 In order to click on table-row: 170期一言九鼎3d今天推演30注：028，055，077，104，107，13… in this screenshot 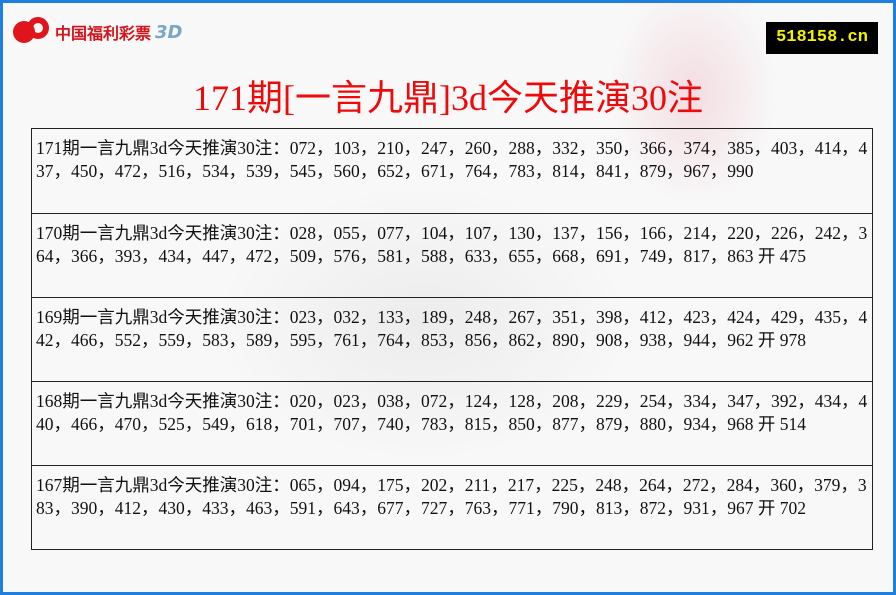, I will do `click(452, 255)`.